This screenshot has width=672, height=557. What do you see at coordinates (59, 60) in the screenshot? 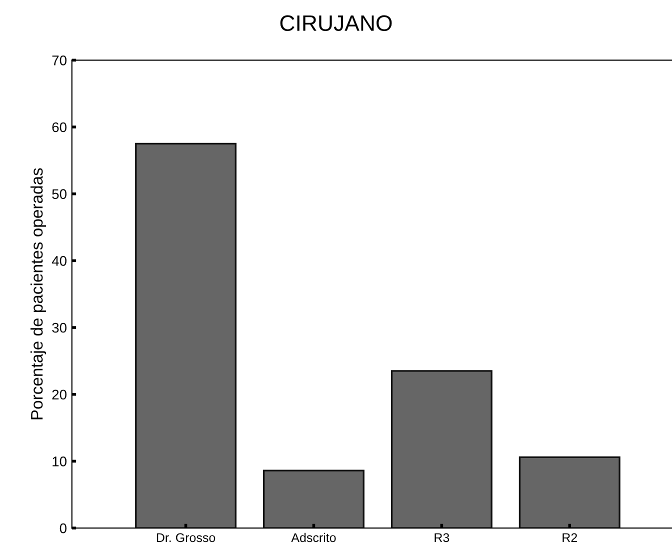
I see `y-tick-label: 70` at bounding box center [59, 60].